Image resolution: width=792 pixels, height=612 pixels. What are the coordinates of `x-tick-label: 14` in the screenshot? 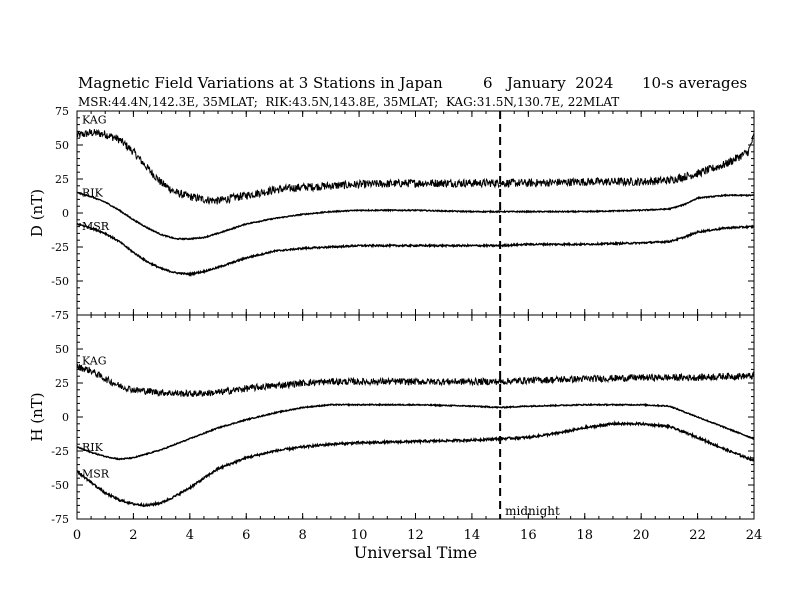 It's located at (472, 535).